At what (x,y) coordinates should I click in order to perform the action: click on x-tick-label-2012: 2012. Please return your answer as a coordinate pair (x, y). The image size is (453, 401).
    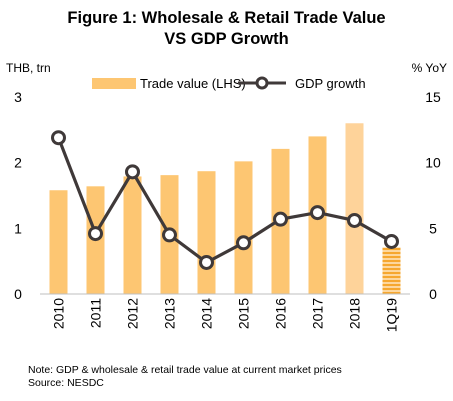
    Looking at the image, I should click on (133, 313).